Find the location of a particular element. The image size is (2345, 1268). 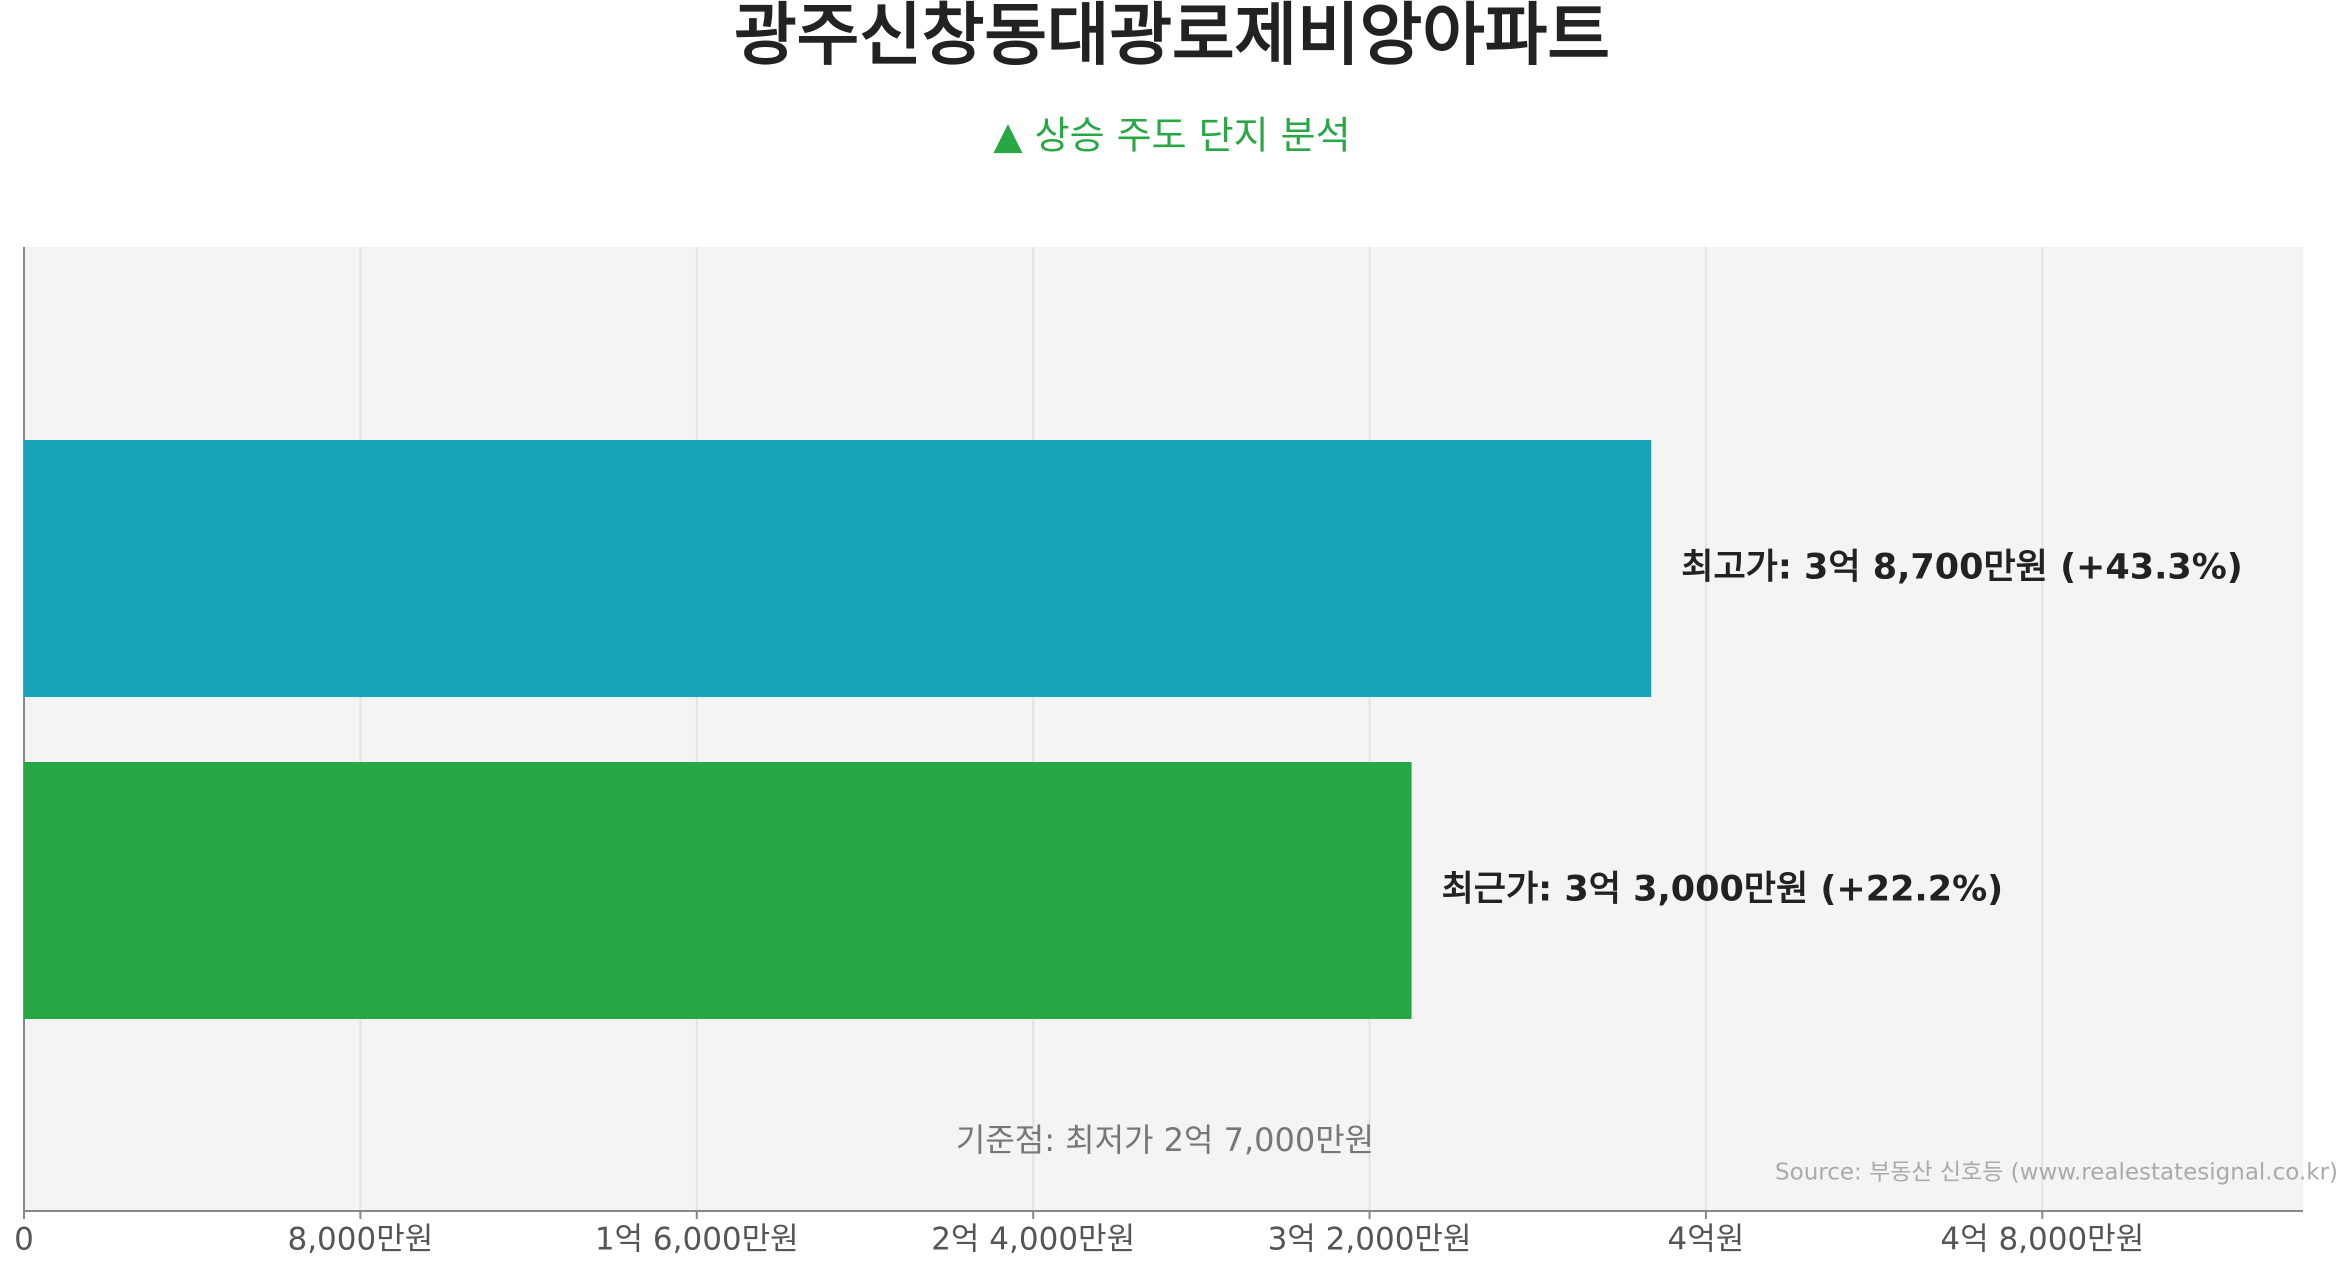

annotation: 기준점: 최저가 2억 7,000만원 is located at coordinates (1165, 1140).